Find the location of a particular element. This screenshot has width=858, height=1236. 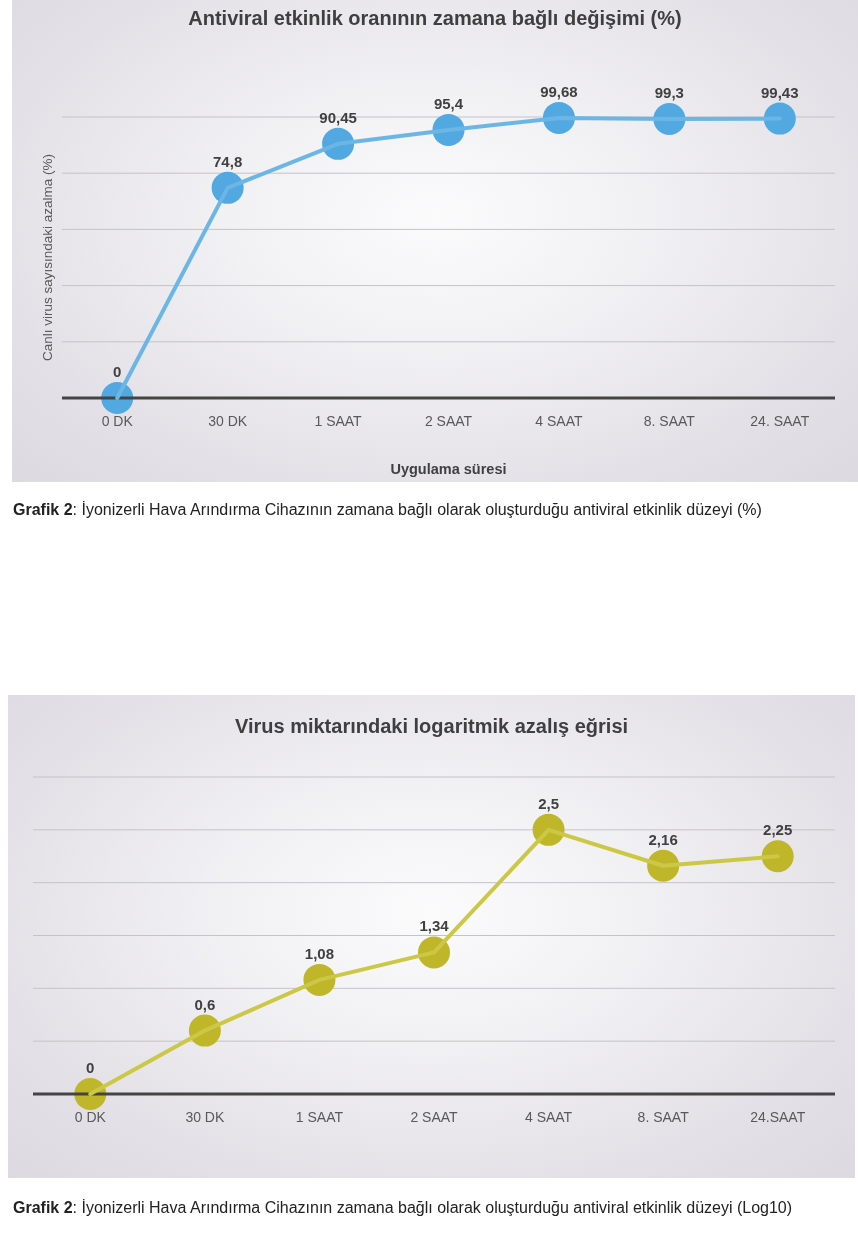

data-label: 1,34 is located at coordinates (434, 926).